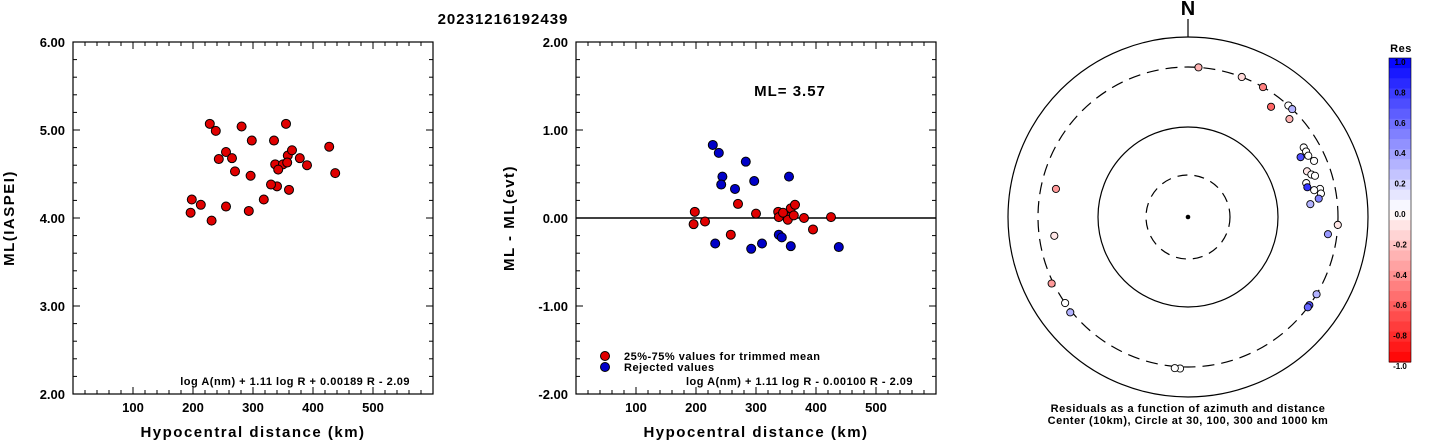 Image resolution: width=1437 pixels, height=441 pixels. I want to click on colorbar-title: Res, so click(1401, 49).